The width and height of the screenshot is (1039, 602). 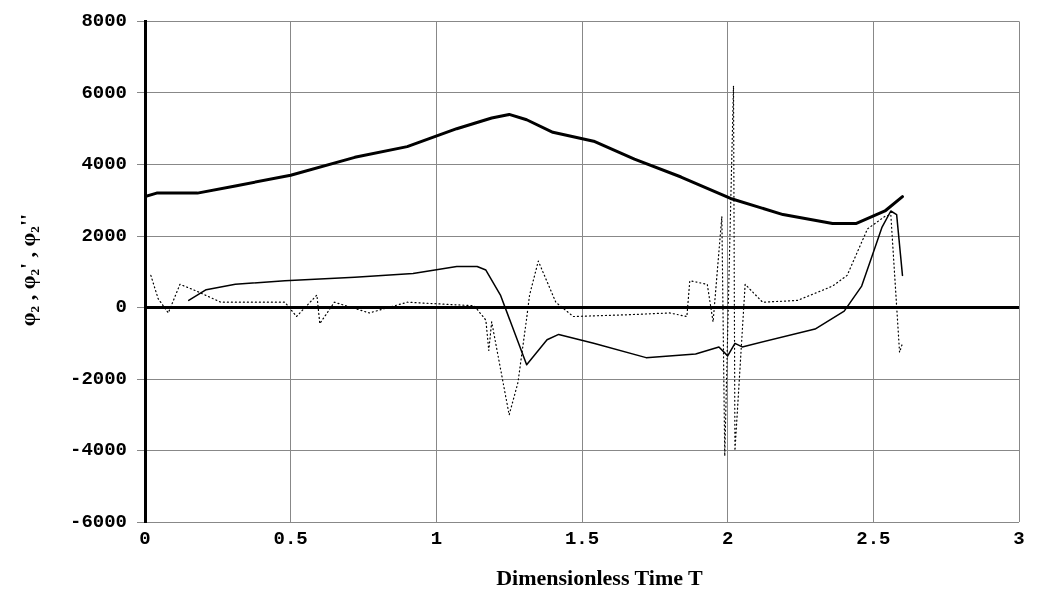 What do you see at coordinates (582, 539) in the screenshot?
I see `x-tick-label: 1.5` at bounding box center [582, 539].